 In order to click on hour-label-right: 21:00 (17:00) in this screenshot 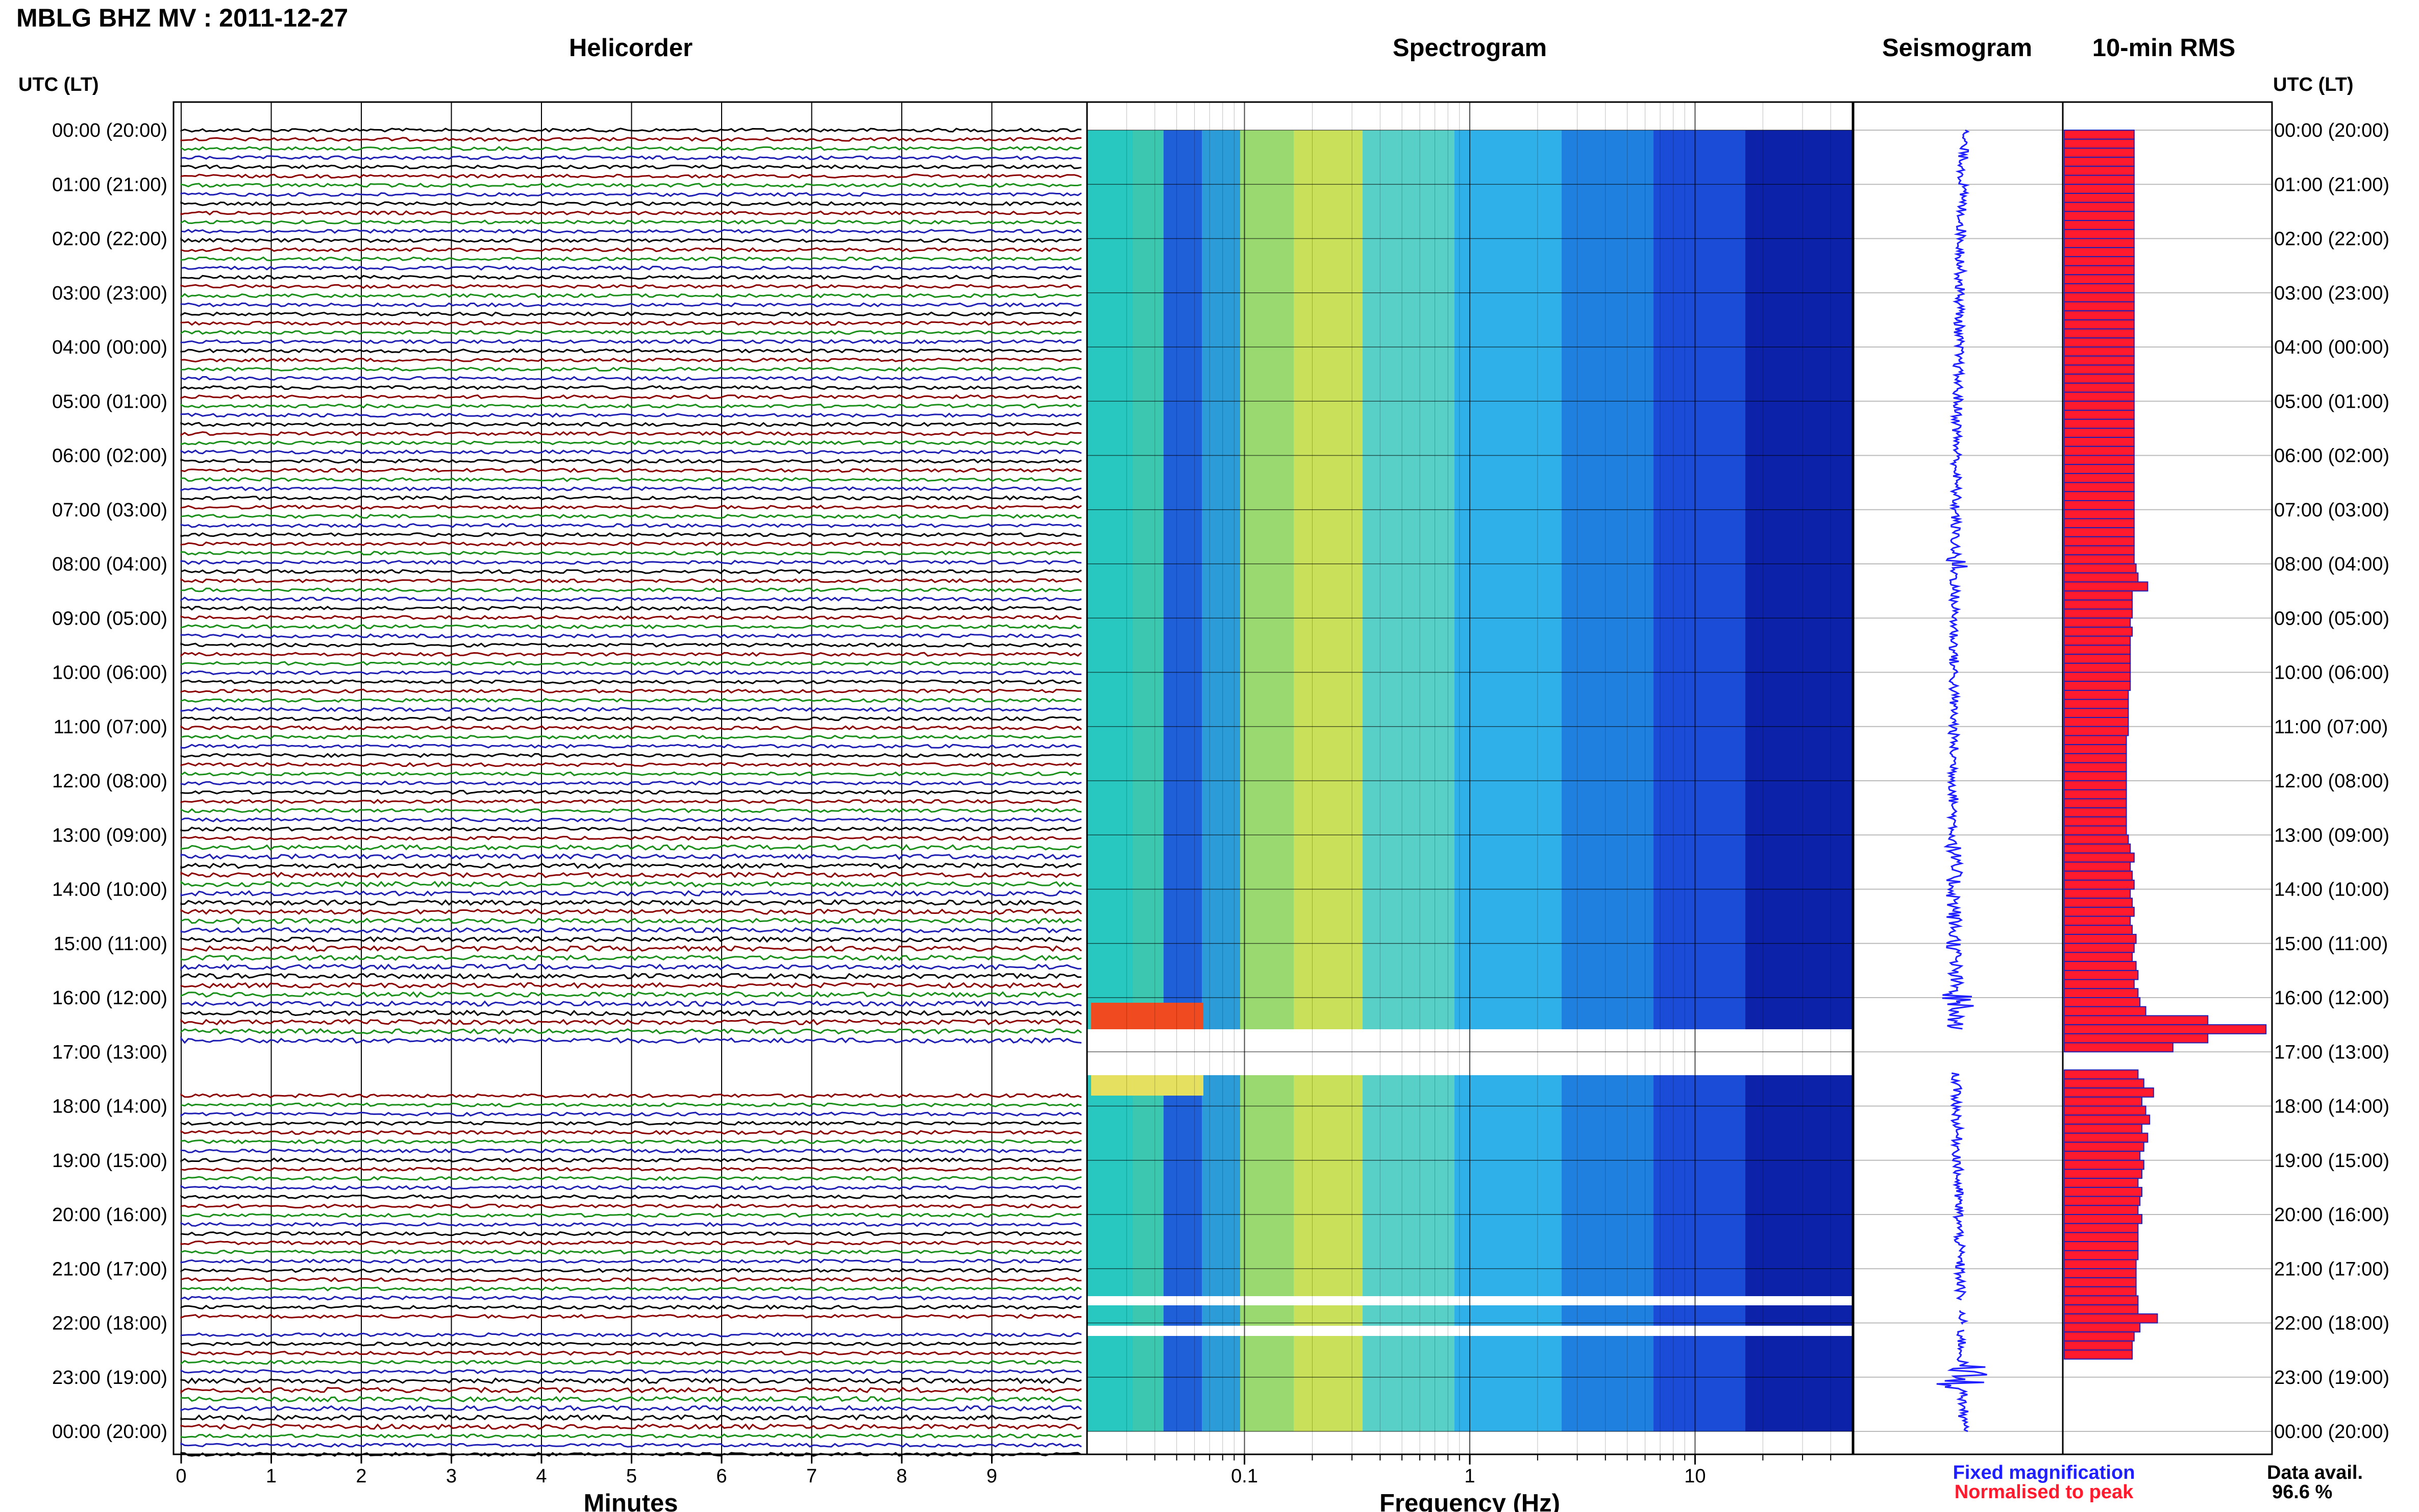, I will do `click(2331, 1269)`.